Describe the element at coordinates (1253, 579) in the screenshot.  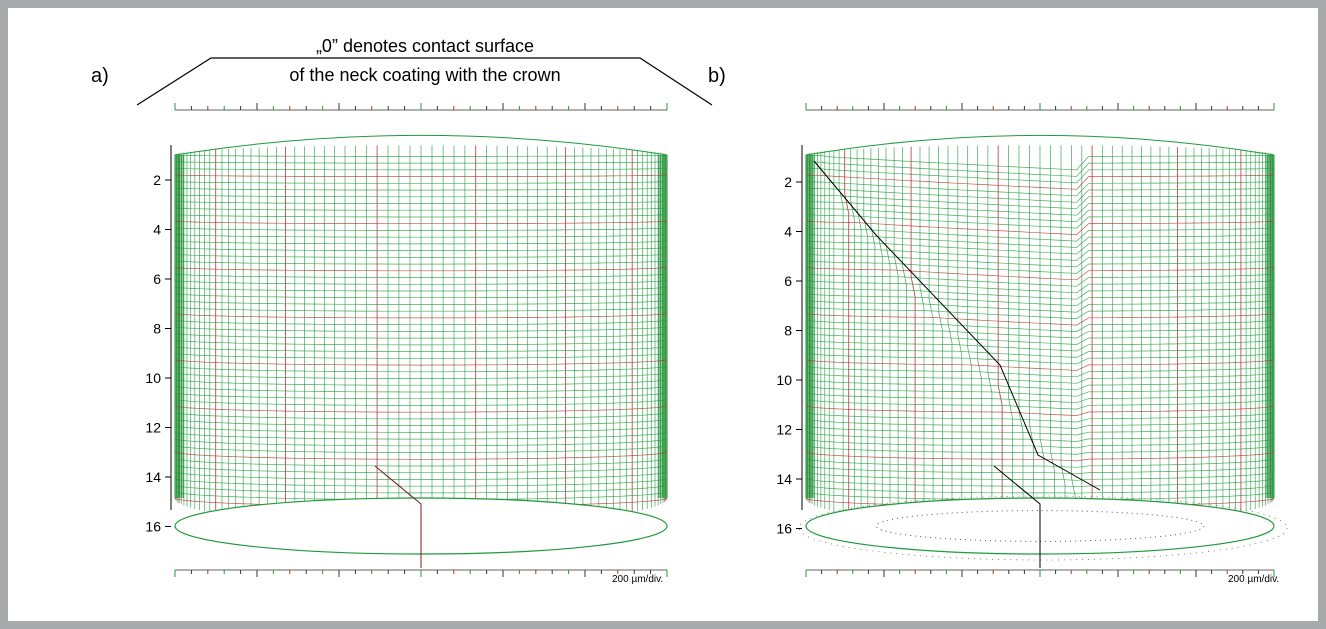
I see `panel-b-scale-label: 200 µm/div.` at that location.